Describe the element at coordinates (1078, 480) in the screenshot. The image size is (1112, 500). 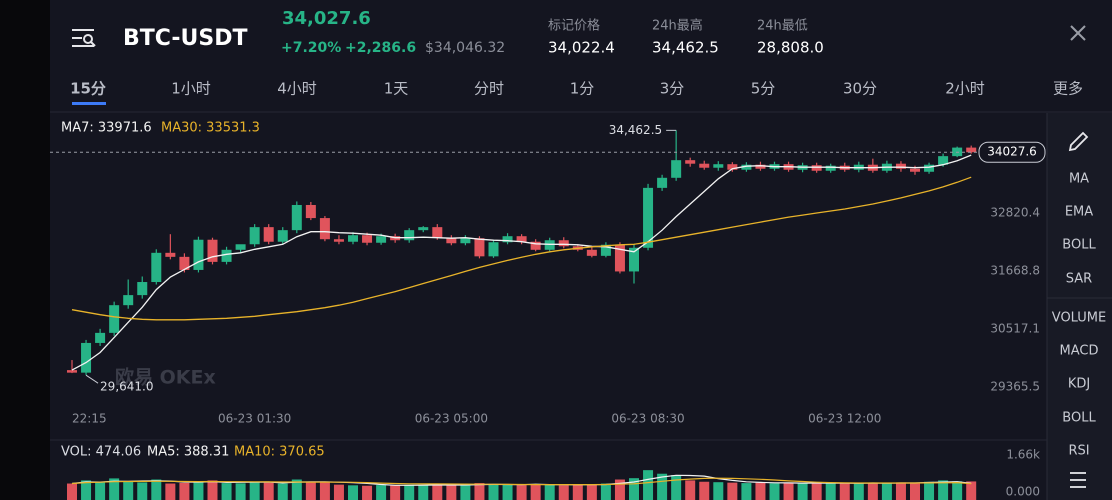
I see `settings-icon` at that location.